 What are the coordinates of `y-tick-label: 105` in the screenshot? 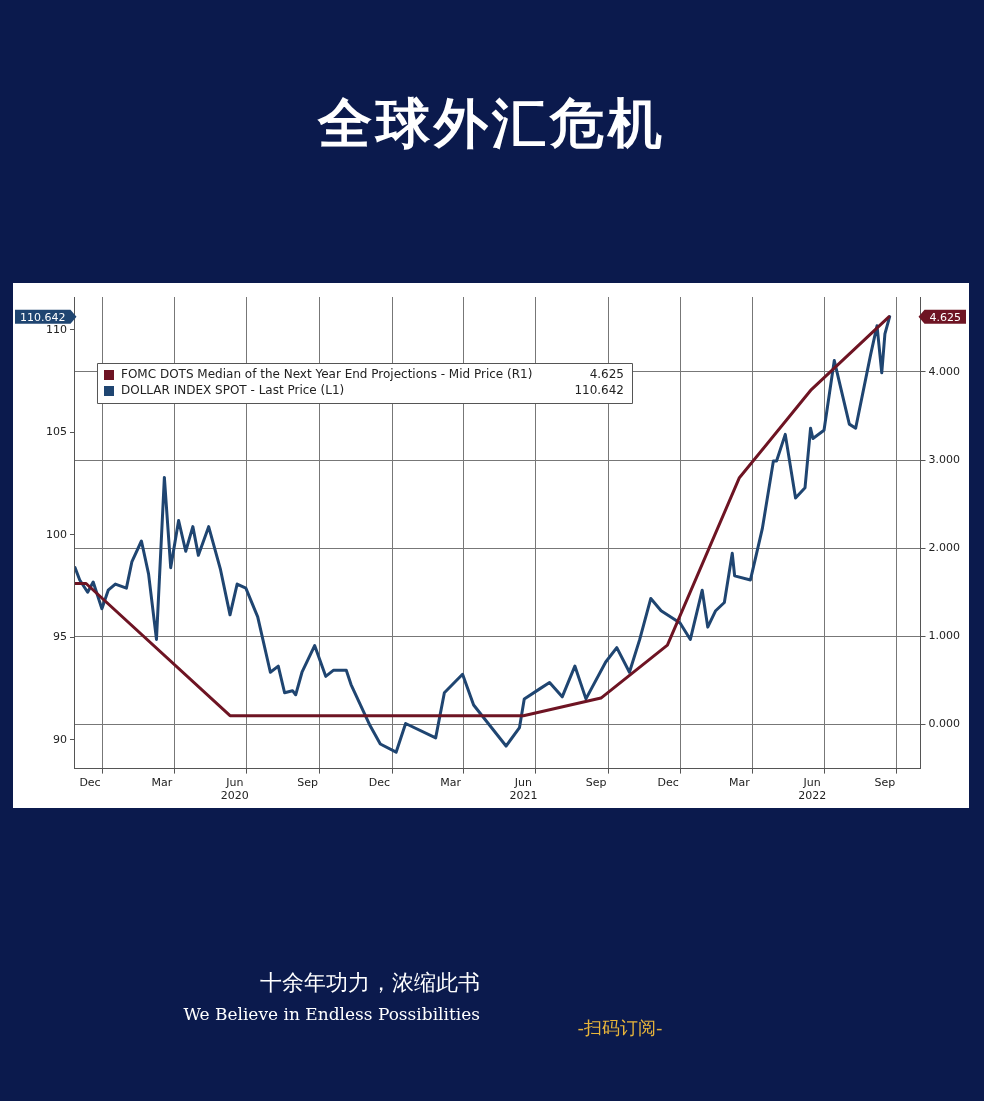 It's located at (56, 432).